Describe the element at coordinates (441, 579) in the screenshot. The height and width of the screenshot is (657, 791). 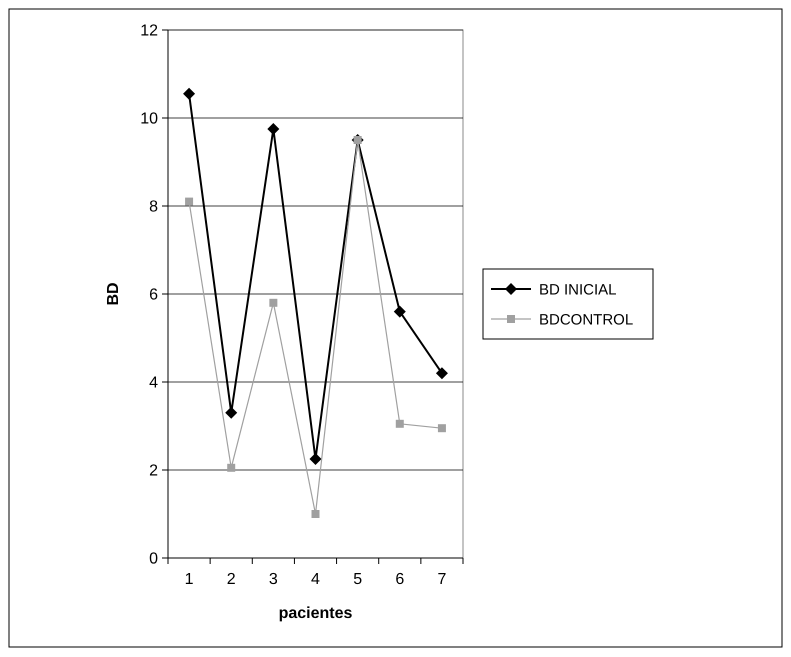
I see `x-tick-label: 7` at that location.